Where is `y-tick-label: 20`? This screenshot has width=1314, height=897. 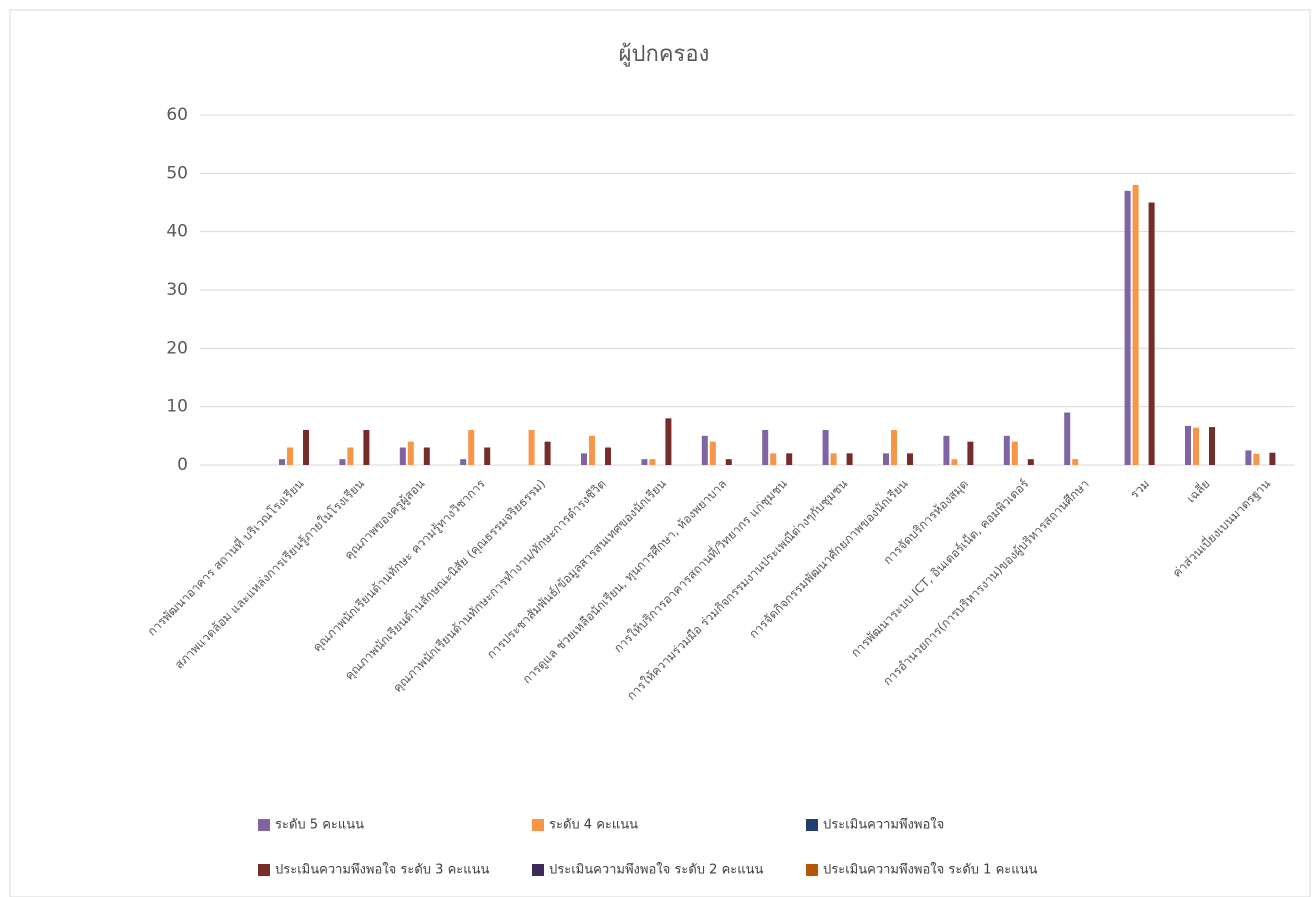
y-tick-label: 20 is located at coordinates (177, 348).